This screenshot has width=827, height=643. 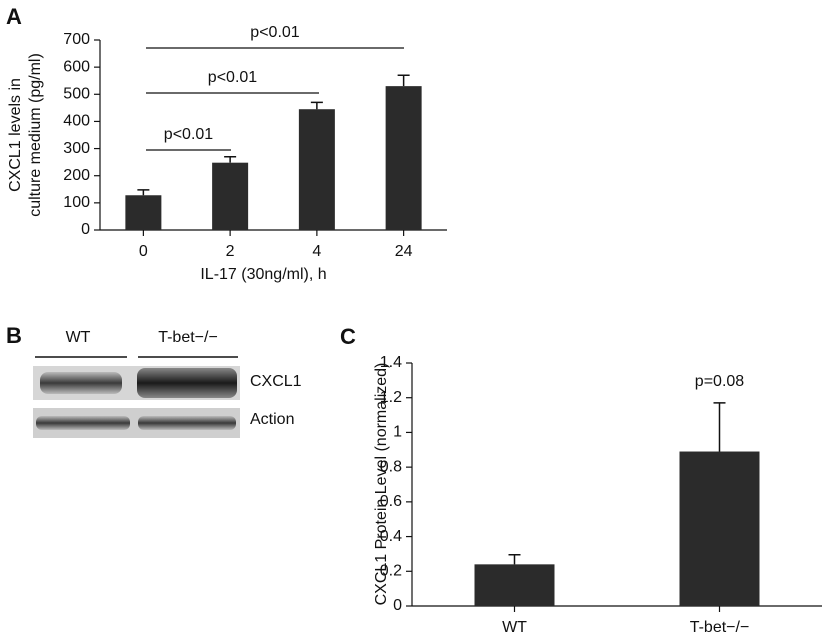 I want to click on y-tick-label: 1.2, so click(x=391, y=397).